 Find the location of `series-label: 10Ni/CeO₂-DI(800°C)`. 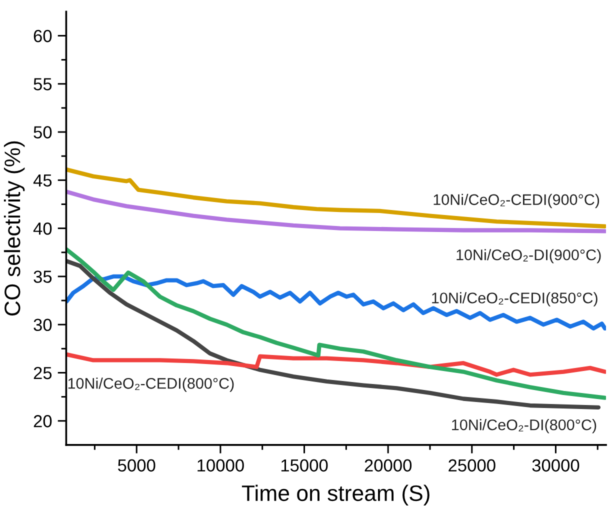

series-label: 10Ni/CeO₂-DI(800°C) is located at coordinates (524, 426).